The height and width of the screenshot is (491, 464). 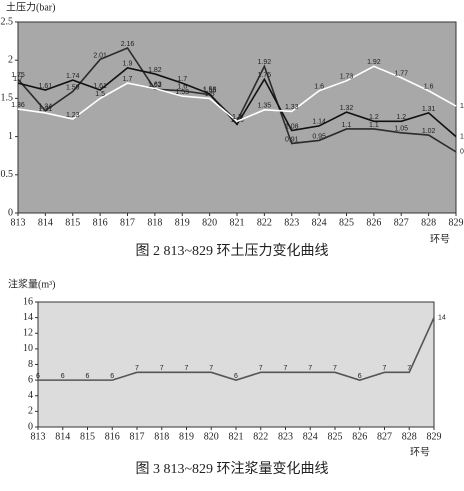 What do you see at coordinates (30, 364) in the screenshot?
I see `y-tick-label: 8` at bounding box center [30, 364].